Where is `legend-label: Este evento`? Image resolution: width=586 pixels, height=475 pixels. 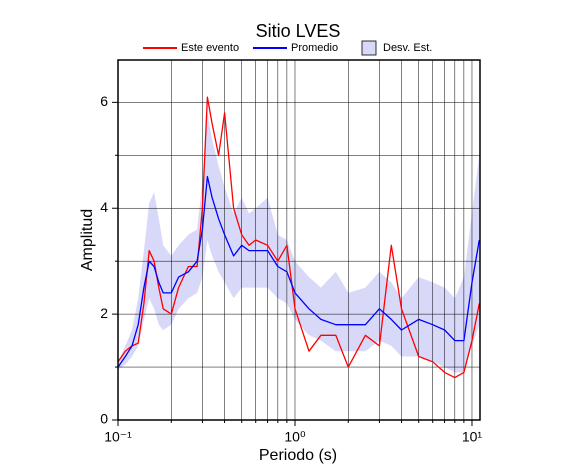 legend-label: Este evento is located at coordinates (210, 48).